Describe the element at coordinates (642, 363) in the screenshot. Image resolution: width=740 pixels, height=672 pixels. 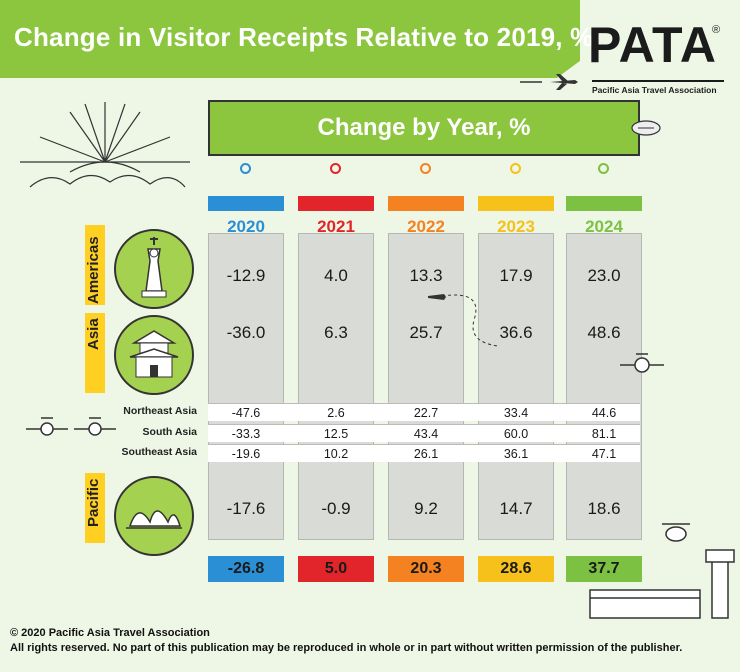
I see `airplane-front-icon` at that location.